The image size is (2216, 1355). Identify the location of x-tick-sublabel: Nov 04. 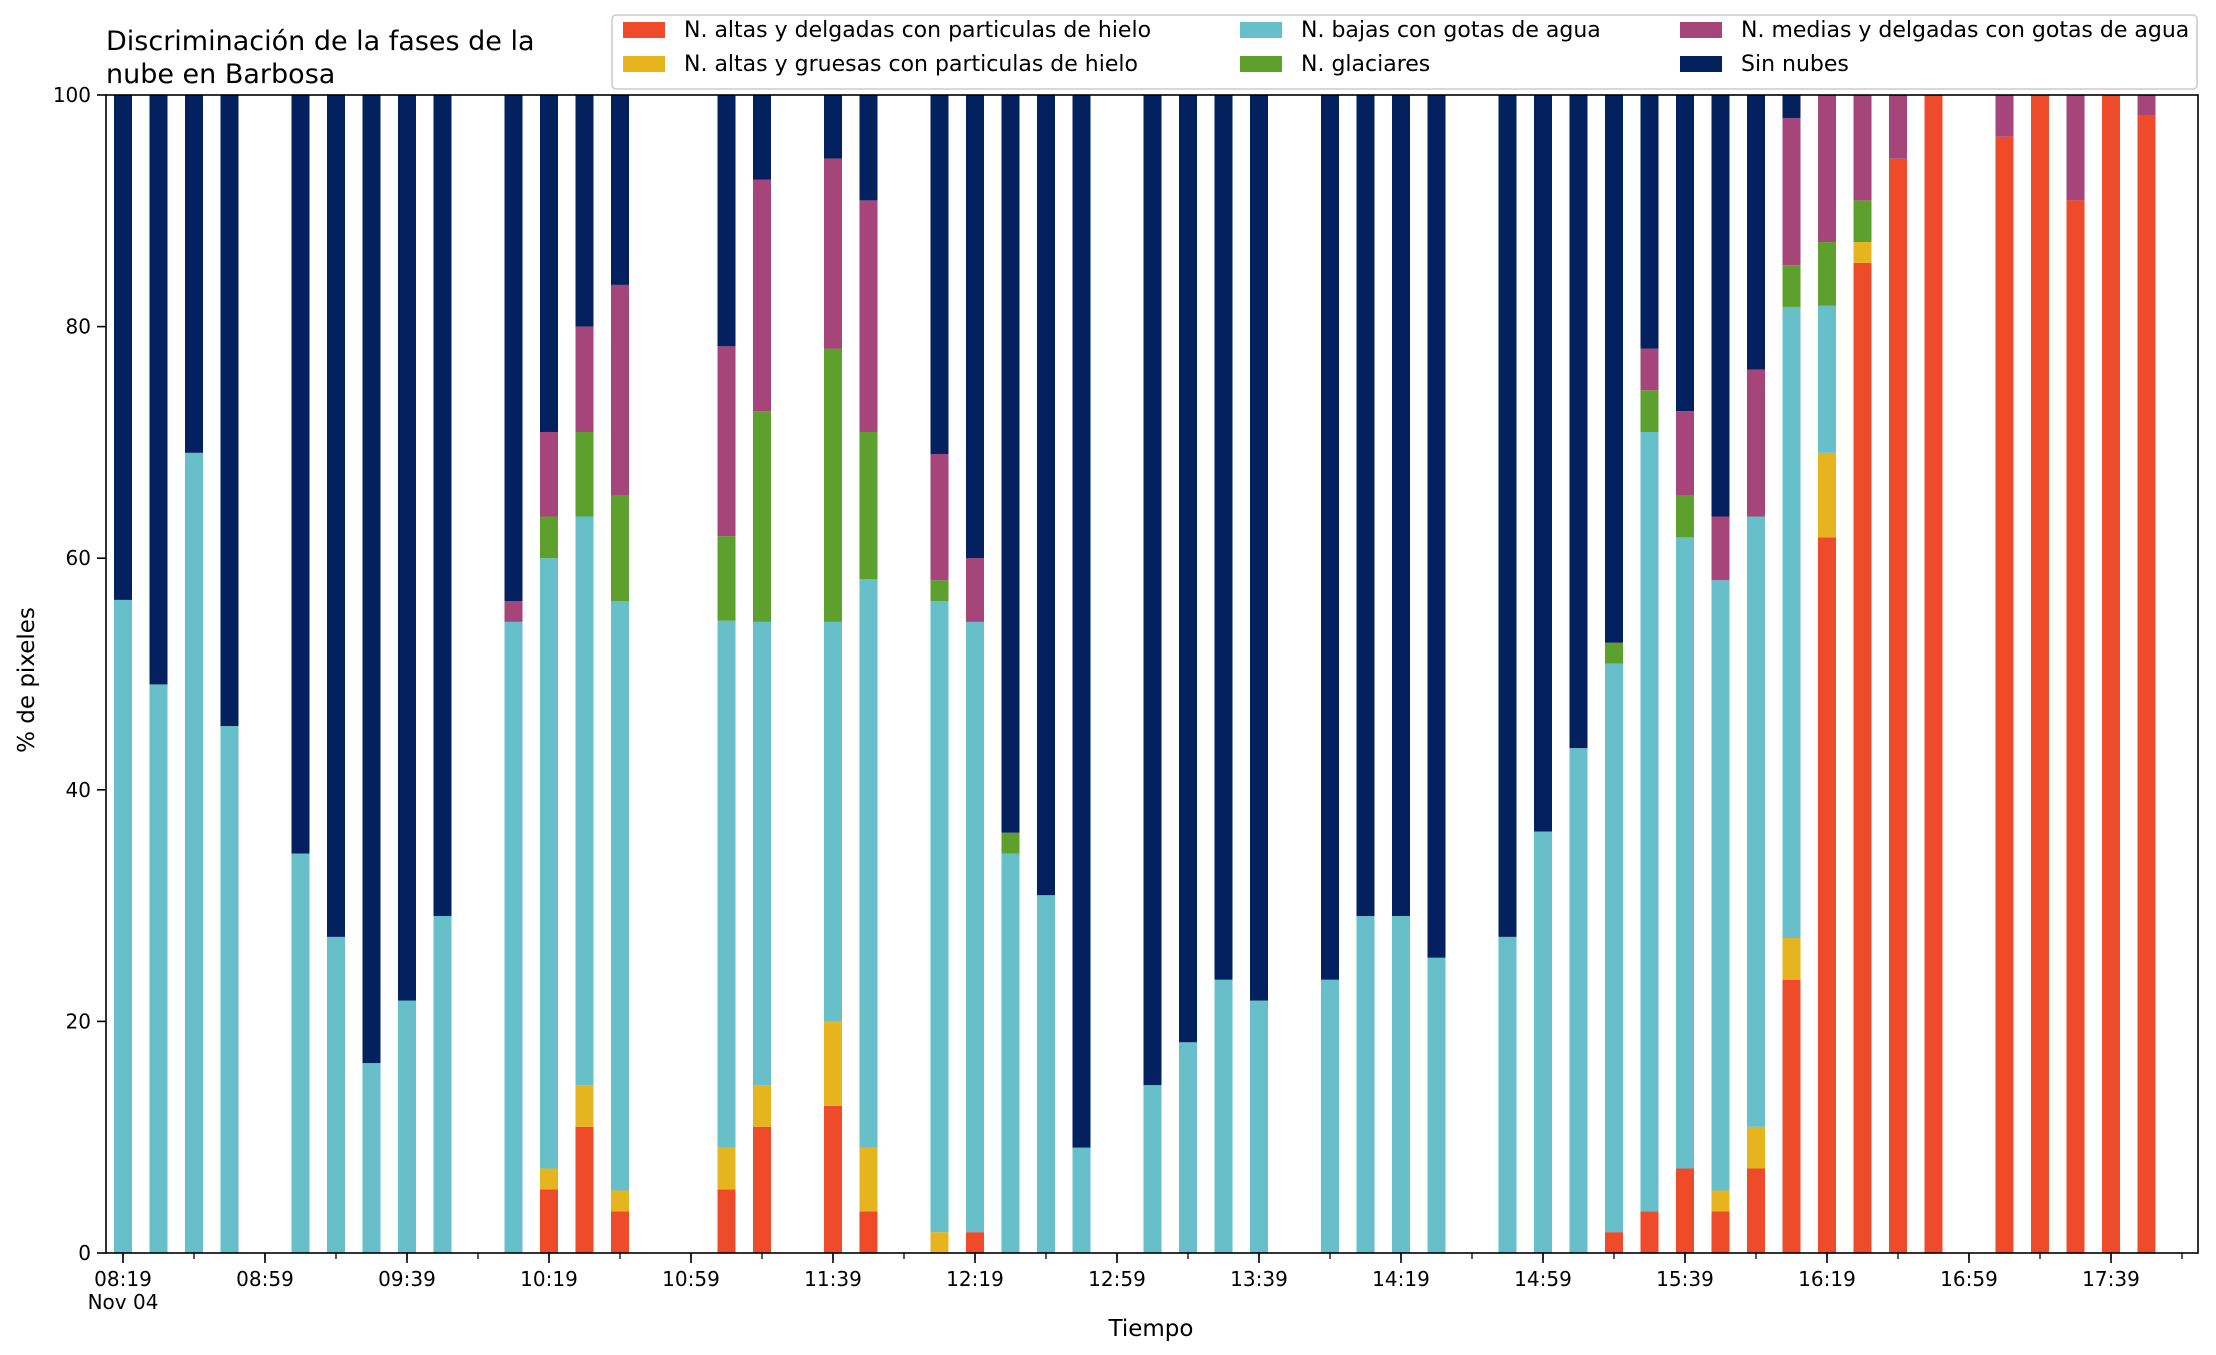
(123, 1302).